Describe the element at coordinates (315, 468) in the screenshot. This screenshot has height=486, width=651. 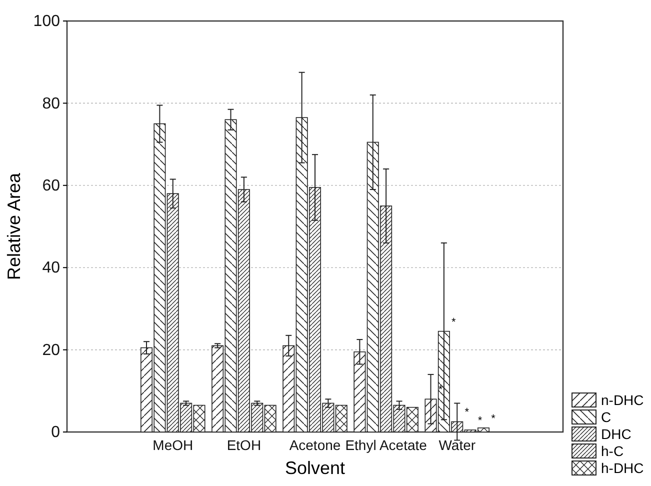
I see `x-axis-title: Solvent` at that location.